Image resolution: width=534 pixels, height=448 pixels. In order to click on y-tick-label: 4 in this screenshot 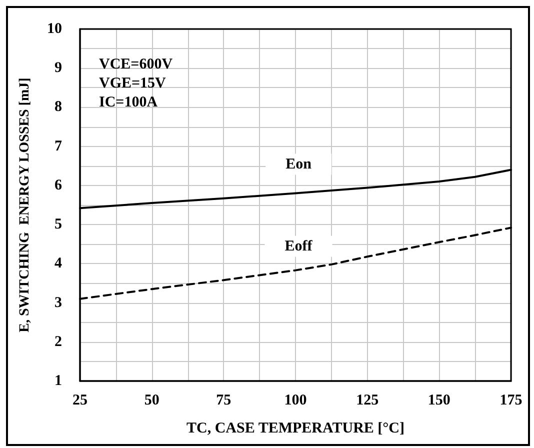, I will do `click(58, 264)`.